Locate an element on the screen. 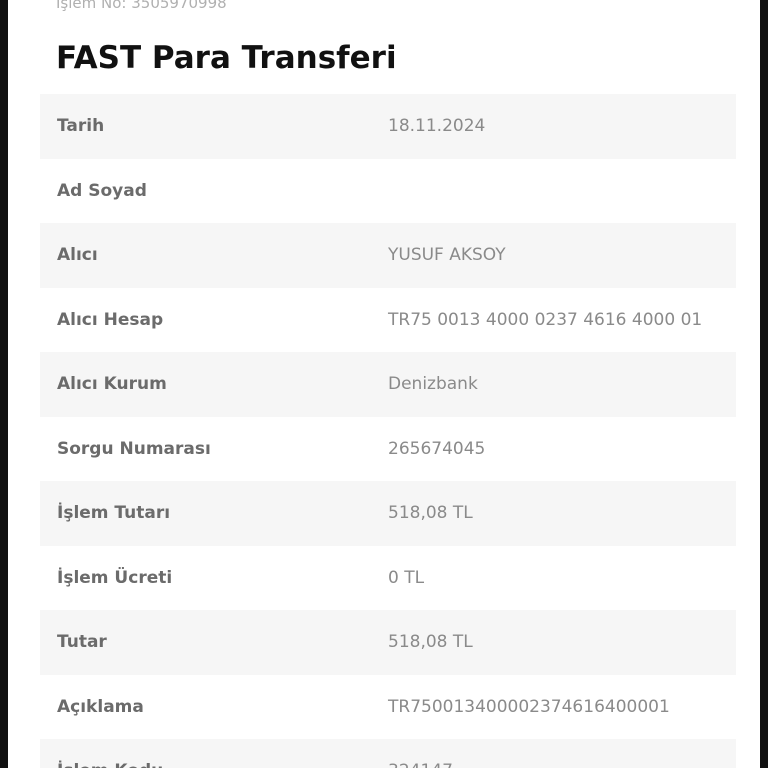  row-label: Açıklama is located at coordinates (100, 706).